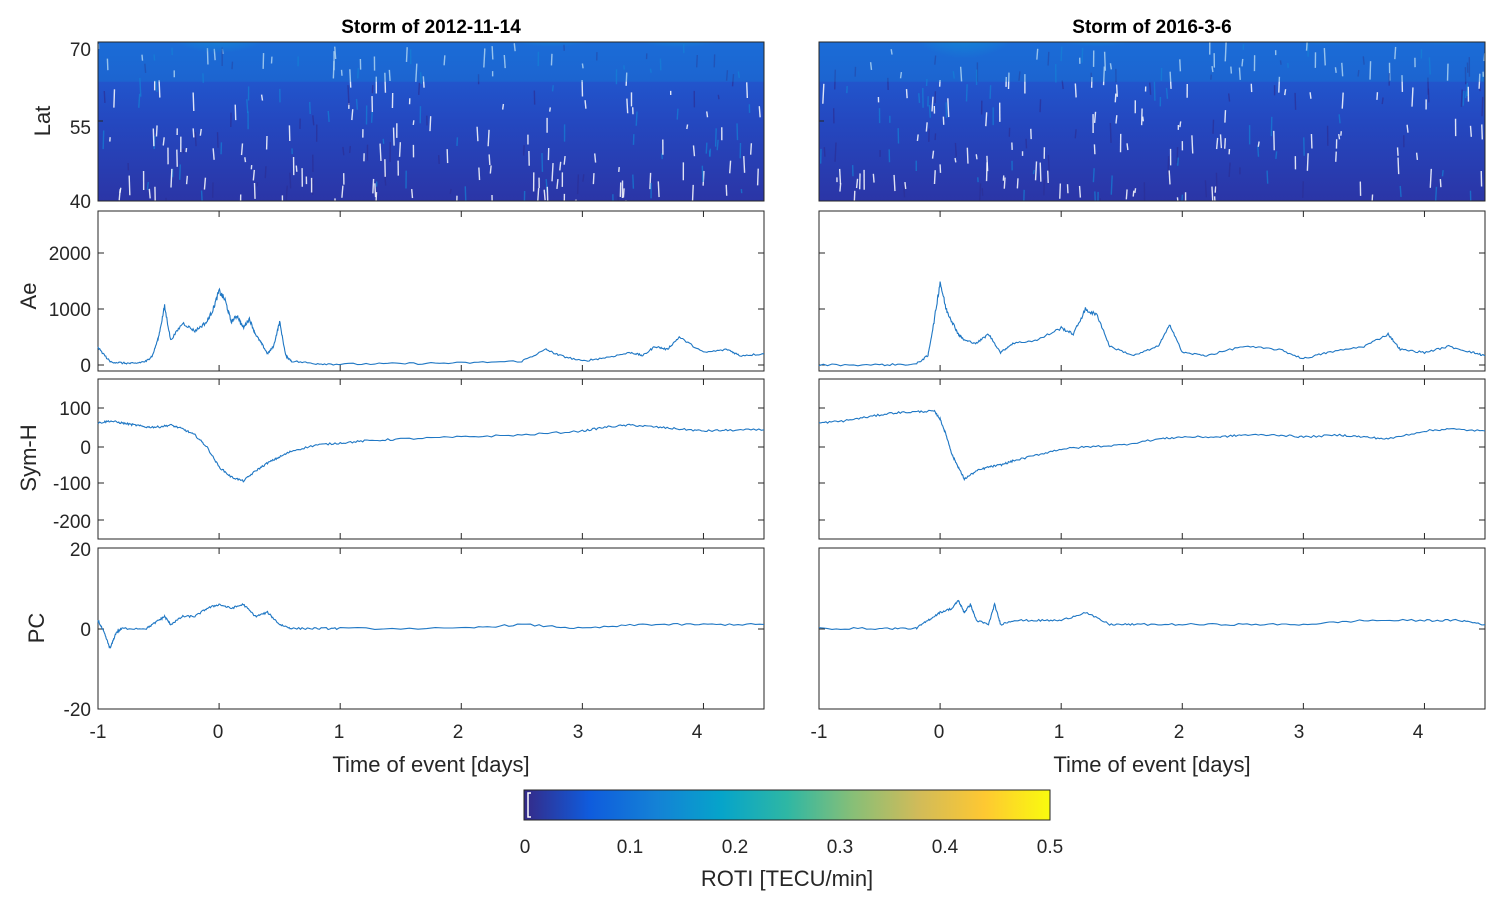  I want to click on ytick-pc-20: 20, so click(80, 550).